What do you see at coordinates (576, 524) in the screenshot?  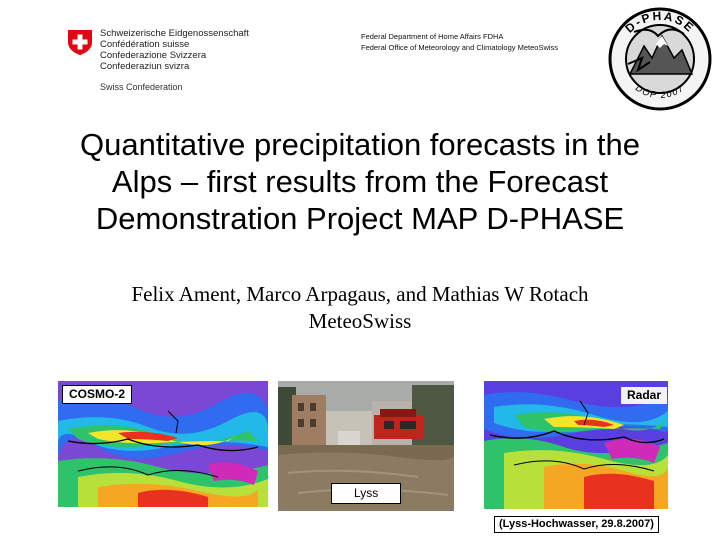 I see `photo-caption: (Lyss-Hochwasser, 29.8.2007)` at bounding box center [576, 524].